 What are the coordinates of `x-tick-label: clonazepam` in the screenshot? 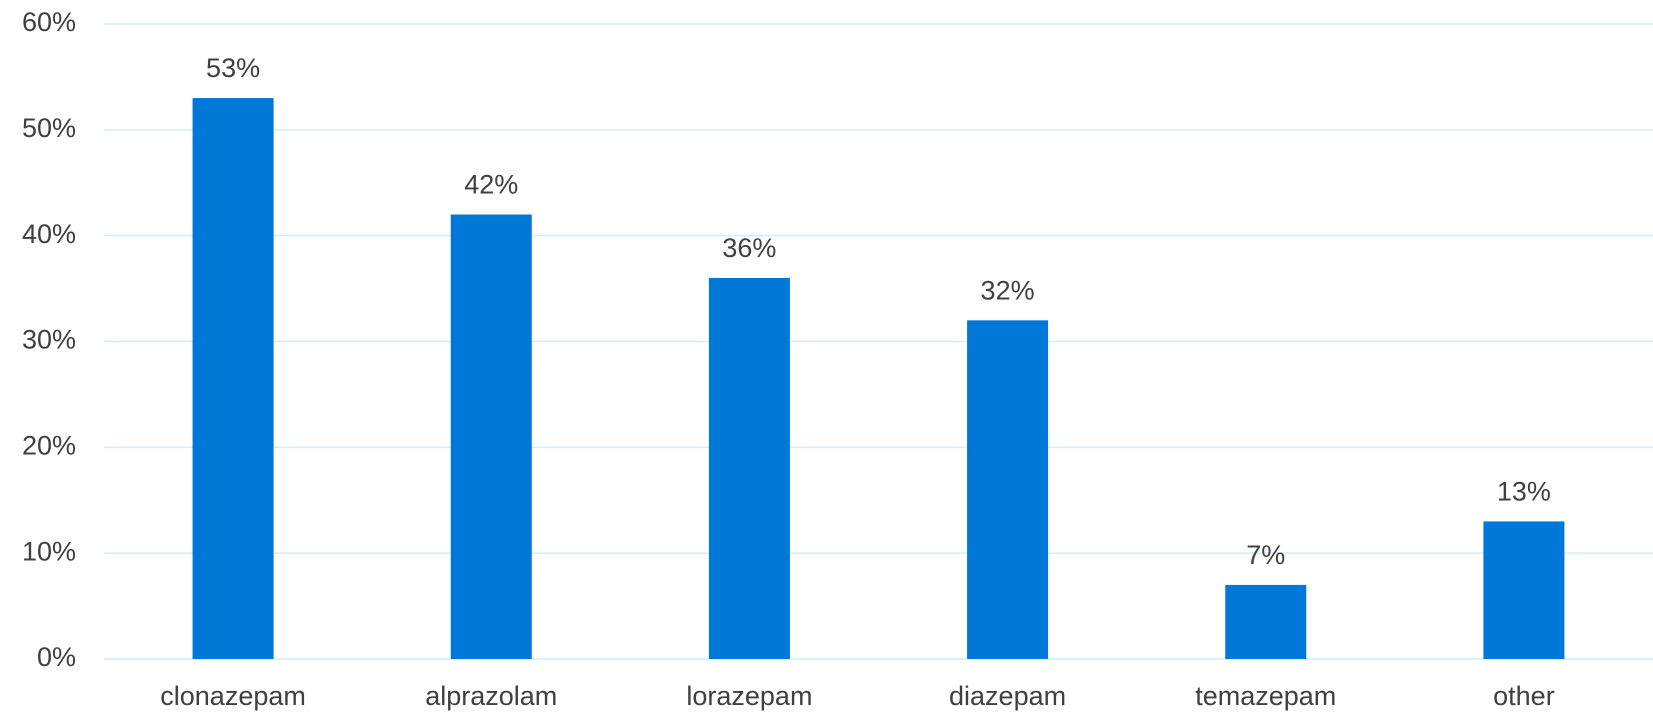 It's located at (233, 696).